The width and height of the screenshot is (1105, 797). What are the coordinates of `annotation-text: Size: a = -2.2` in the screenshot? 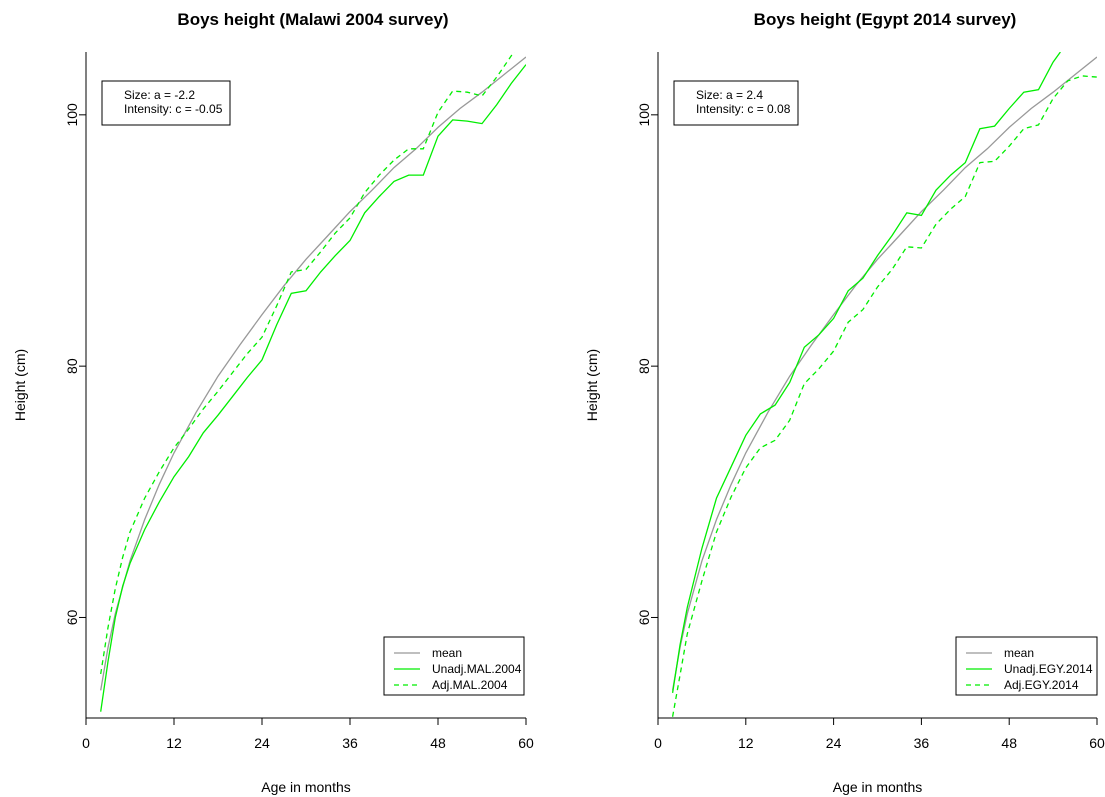 It's located at (159, 95).